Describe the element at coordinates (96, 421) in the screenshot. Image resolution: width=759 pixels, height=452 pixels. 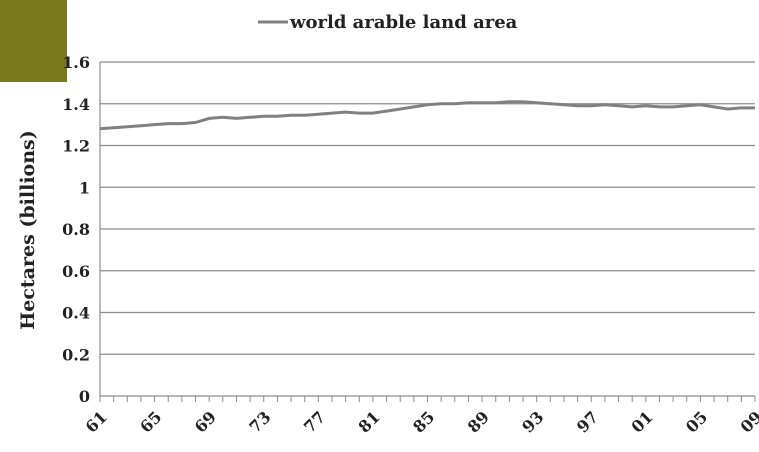
I see `x-tick-label: 61` at that location.